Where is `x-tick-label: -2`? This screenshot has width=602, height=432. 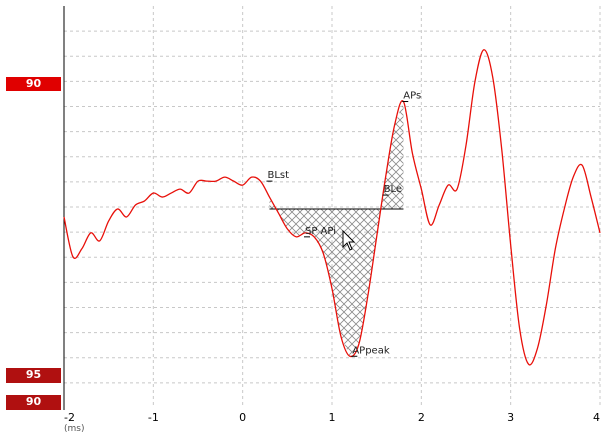
x-tick-label: -2 is located at coordinates (69, 417).